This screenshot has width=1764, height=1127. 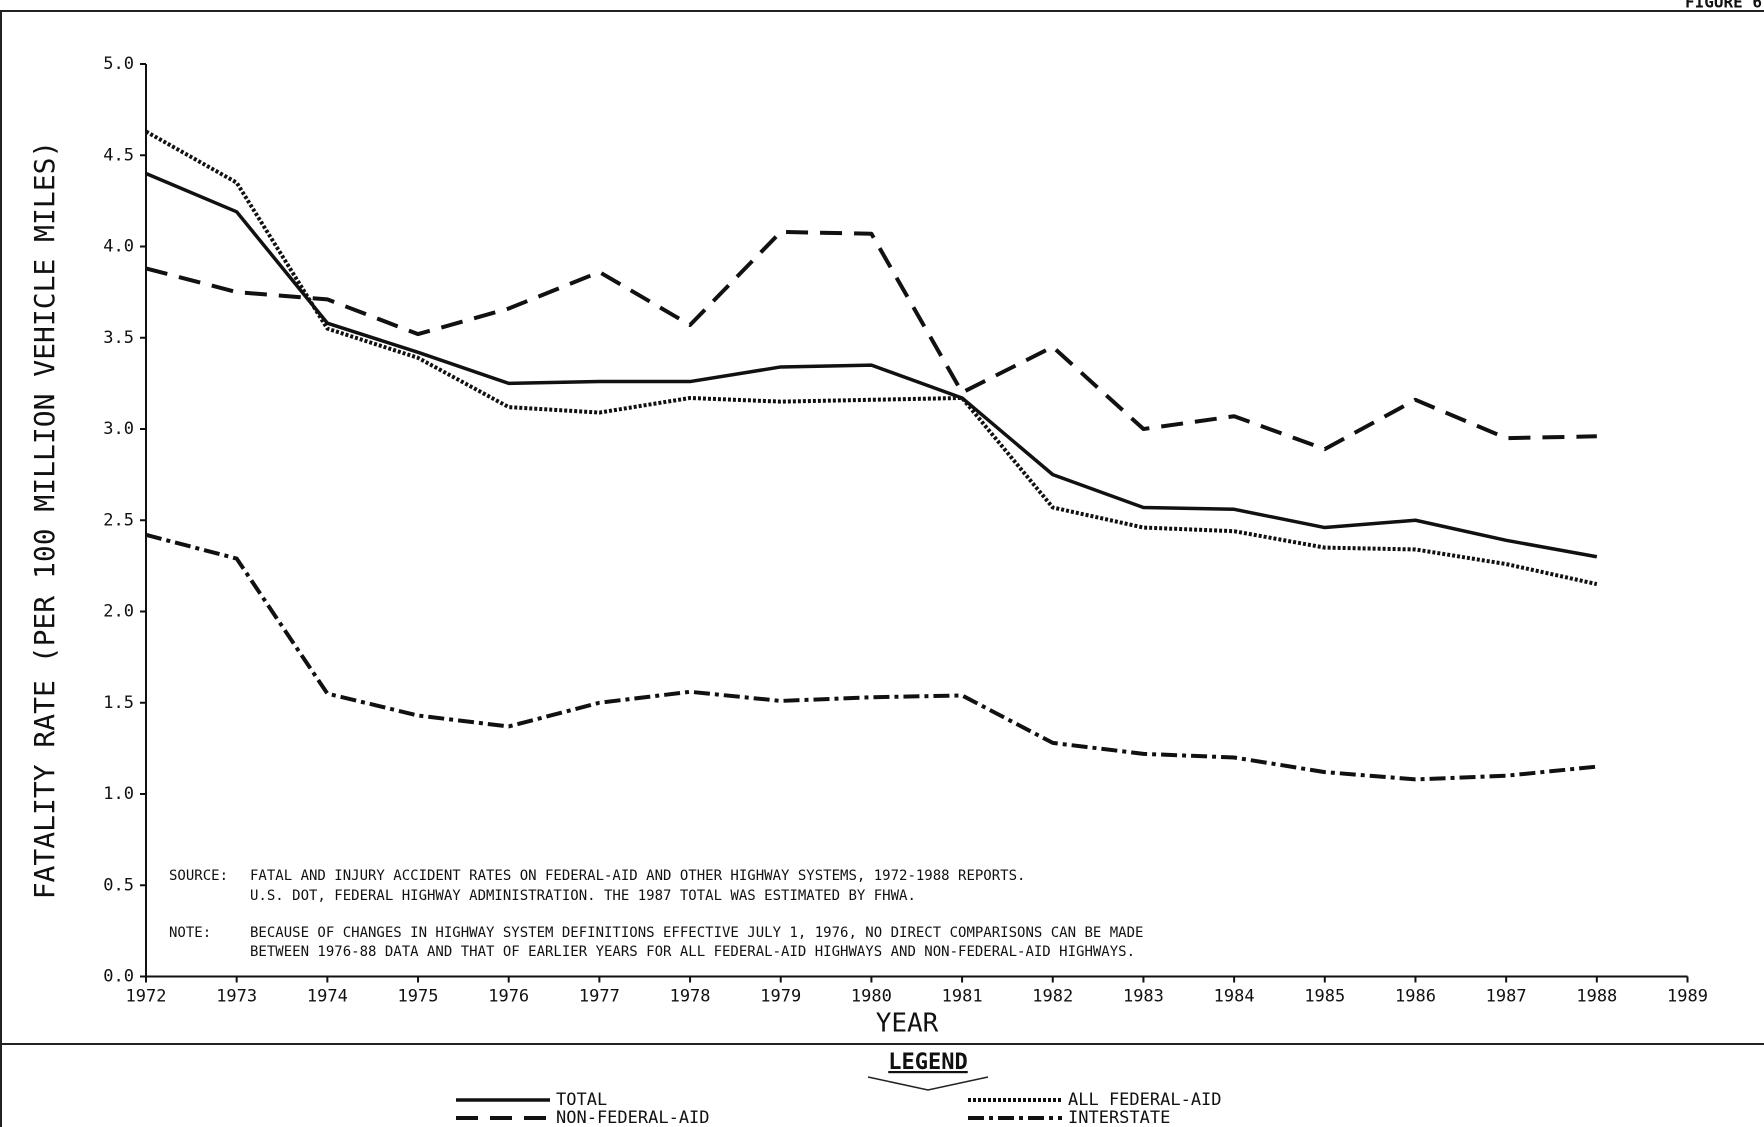 What do you see at coordinates (1145, 1100) in the screenshot?
I see `legend-label: ALL FEDERAL-AID` at bounding box center [1145, 1100].